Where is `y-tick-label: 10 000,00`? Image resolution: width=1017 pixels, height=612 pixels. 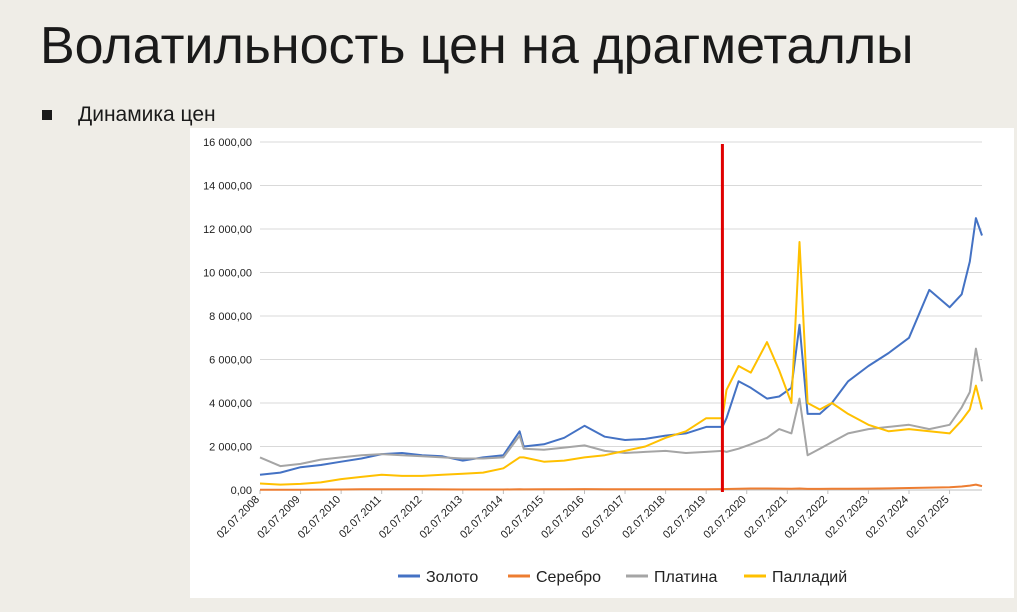 y-tick-label: 10 000,00 is located at coordinates (227, 274).